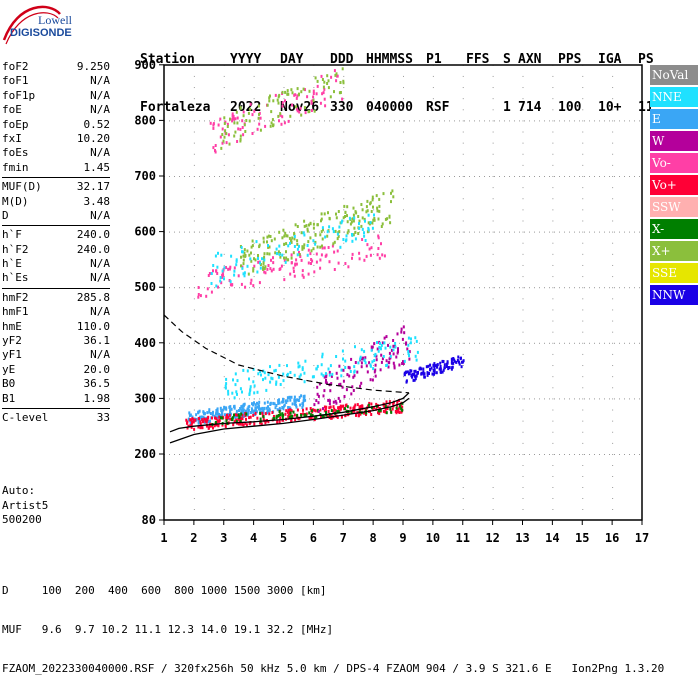  What do you see at coordinates (56, 81) in the screenshot?
I see `param-row: foF1 N/A` at bounding box center [56, 81].